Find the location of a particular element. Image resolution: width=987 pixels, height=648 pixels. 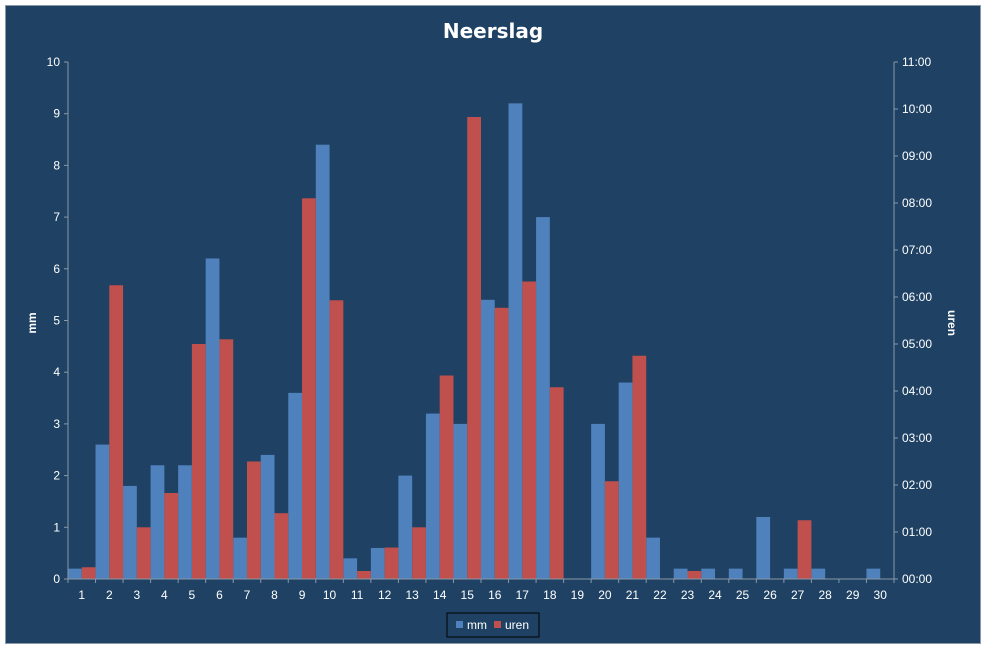

right-tick-label: 02:00 is located at coordinates (917, 485).